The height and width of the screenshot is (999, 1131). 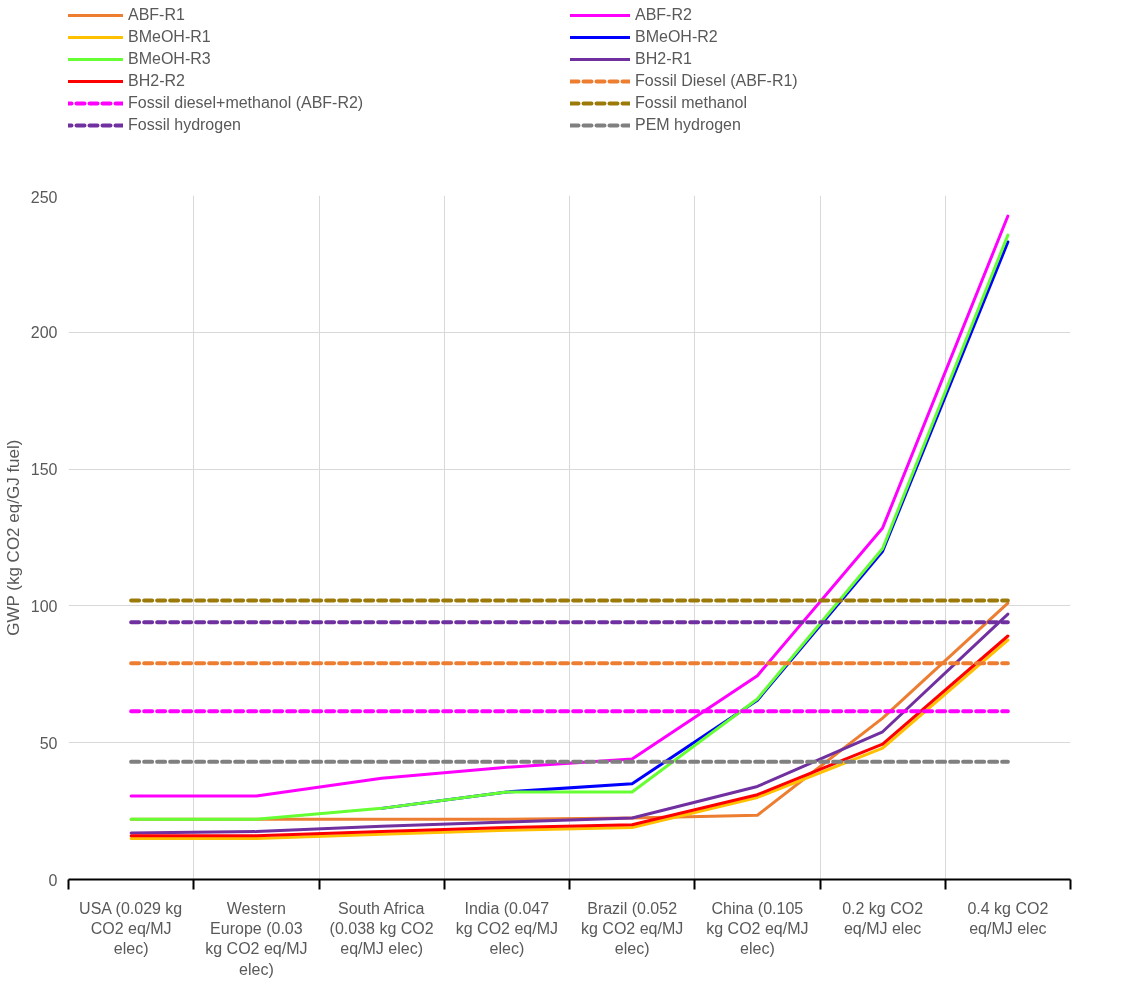 What do you see at coordinates (170, 59) in the screenshot?
I see `legend-label: BMeOH-R3` at bounding box center [170, 59].